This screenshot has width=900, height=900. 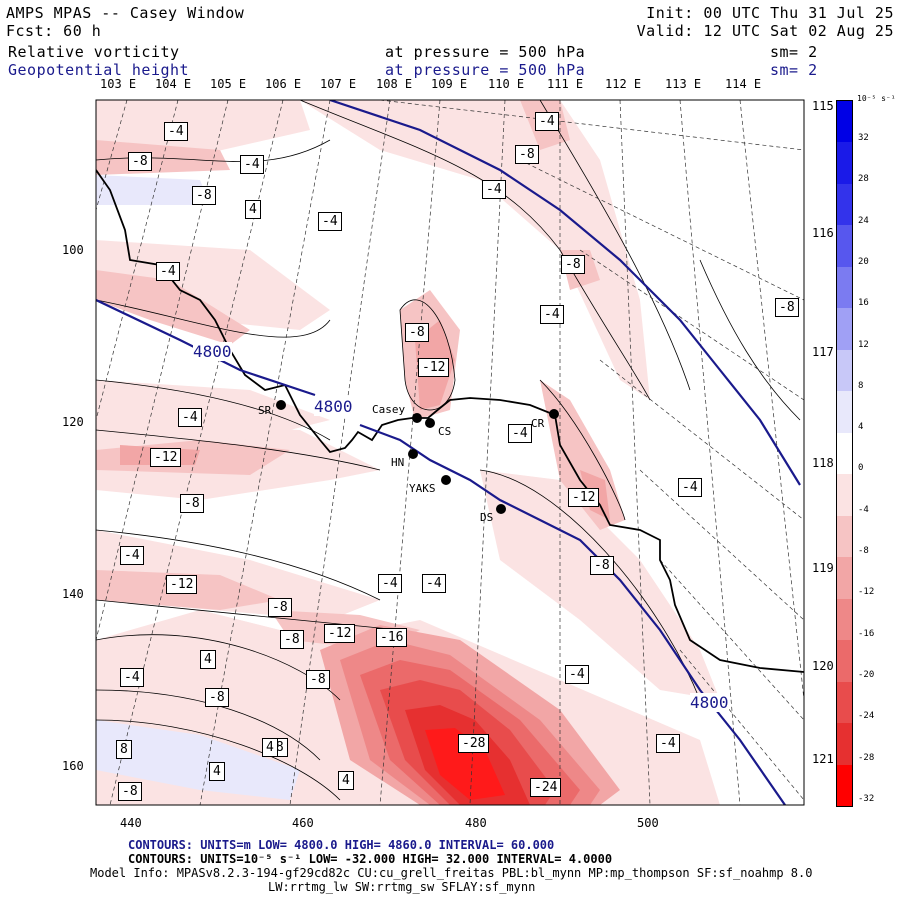 I want to click on station-dot-ds, so click(x=501, y=509).